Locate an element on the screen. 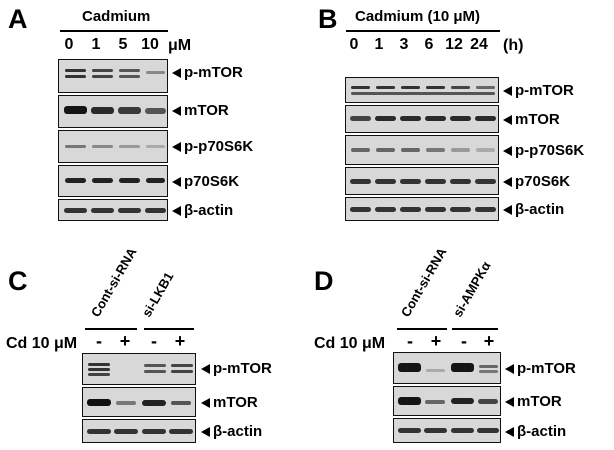  panel-b-lane-label: 12 is located at coordinates (454, 44).